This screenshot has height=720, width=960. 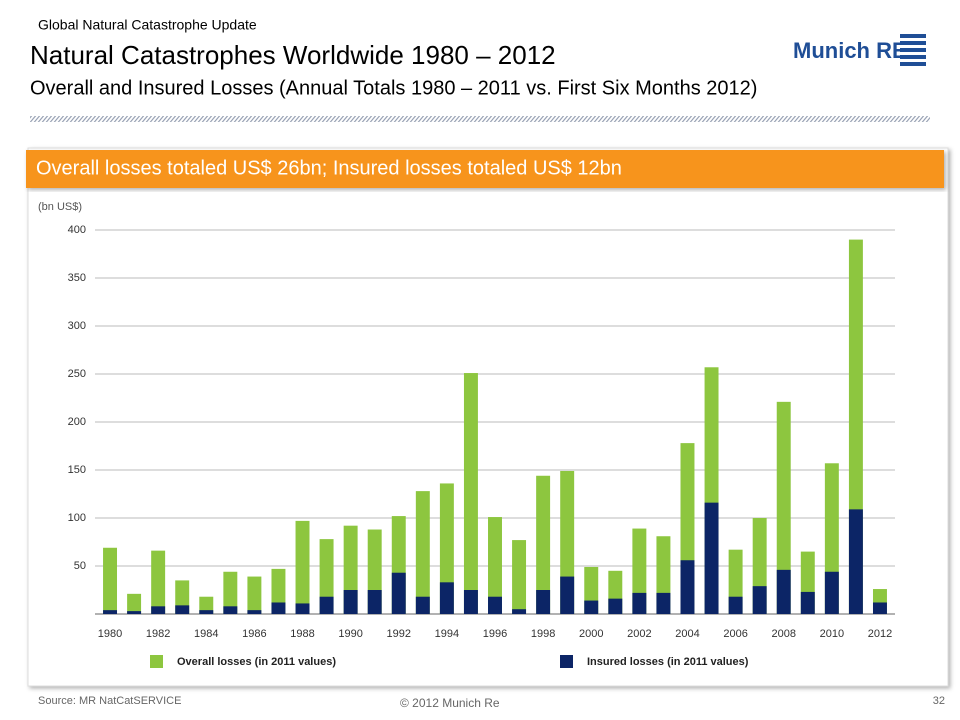 I want to click on x-tick-label: 2002, so click(x=639, y=634).